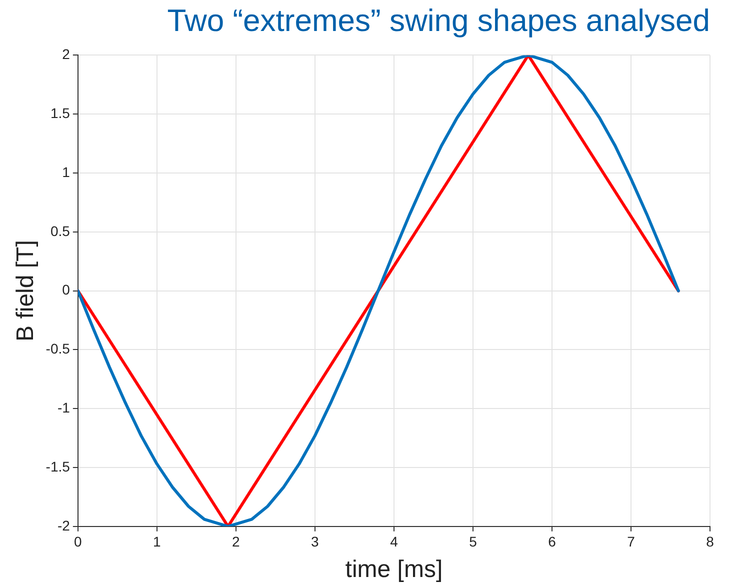 The height and width of the screenshot is (587, 730). What do you see at coordinates (78, 542) in the screenshot?
I see `x-tick-label: 0` at bounding box center [78, 542].